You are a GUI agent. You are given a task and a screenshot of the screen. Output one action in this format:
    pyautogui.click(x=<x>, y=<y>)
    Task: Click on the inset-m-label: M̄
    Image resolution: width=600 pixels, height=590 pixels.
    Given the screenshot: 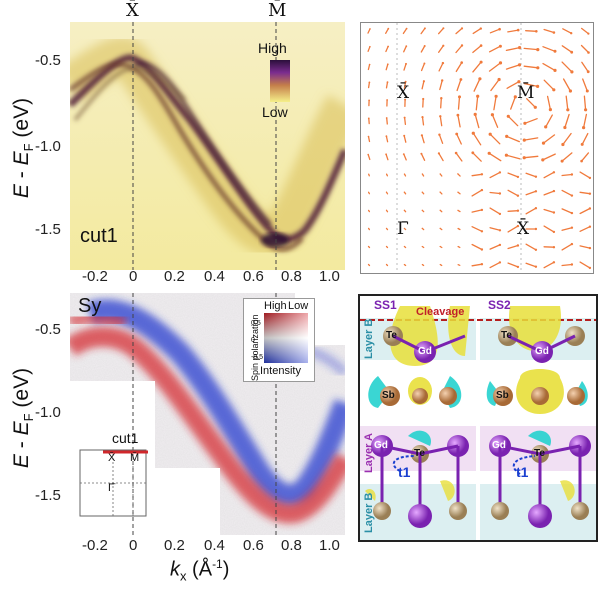 What is the action you would take?
    pyautogui.click(x=135, y=458)
    